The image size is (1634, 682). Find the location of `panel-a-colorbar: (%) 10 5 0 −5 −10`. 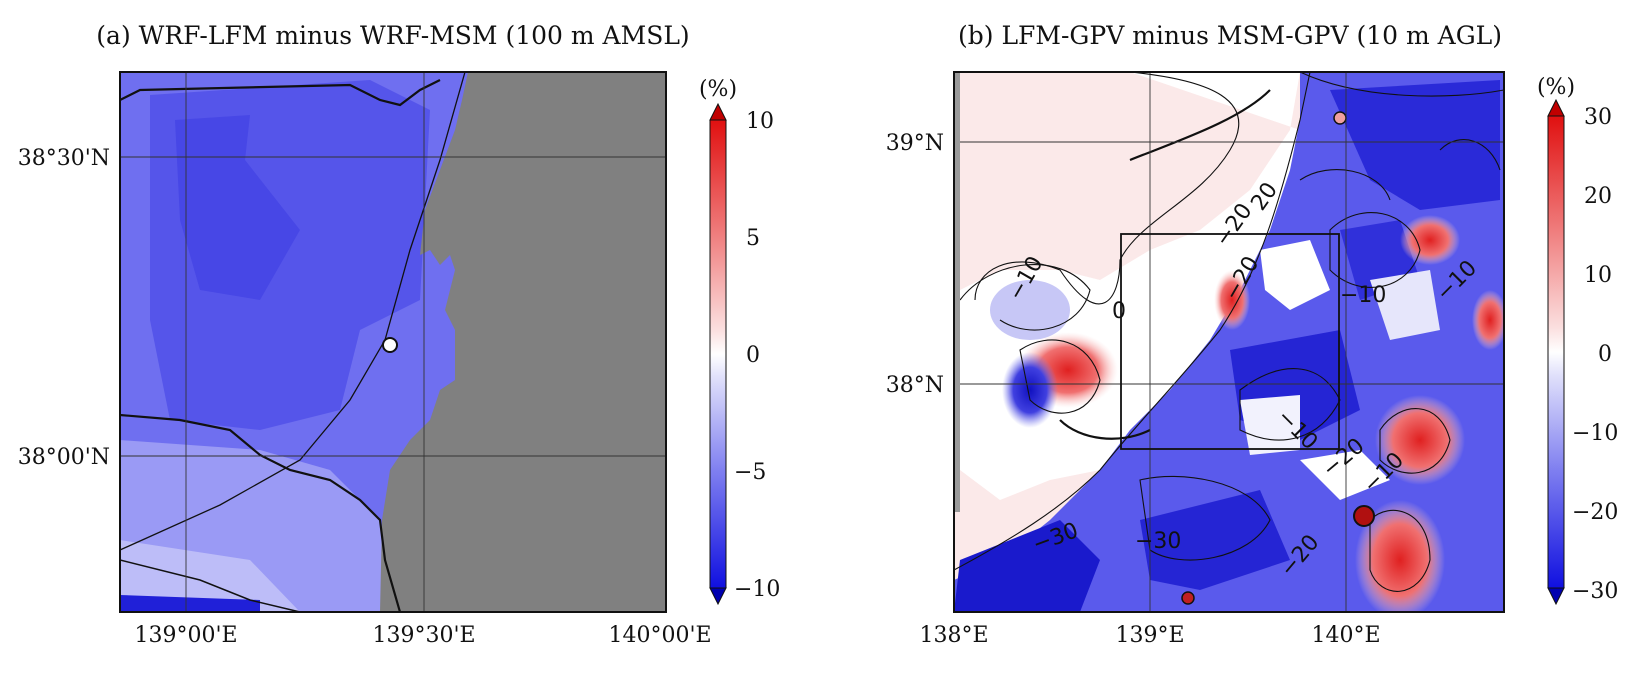

panel-a-colorbar: (%) 10 5 0 −5 −10 is located at coordinates (739, 341).